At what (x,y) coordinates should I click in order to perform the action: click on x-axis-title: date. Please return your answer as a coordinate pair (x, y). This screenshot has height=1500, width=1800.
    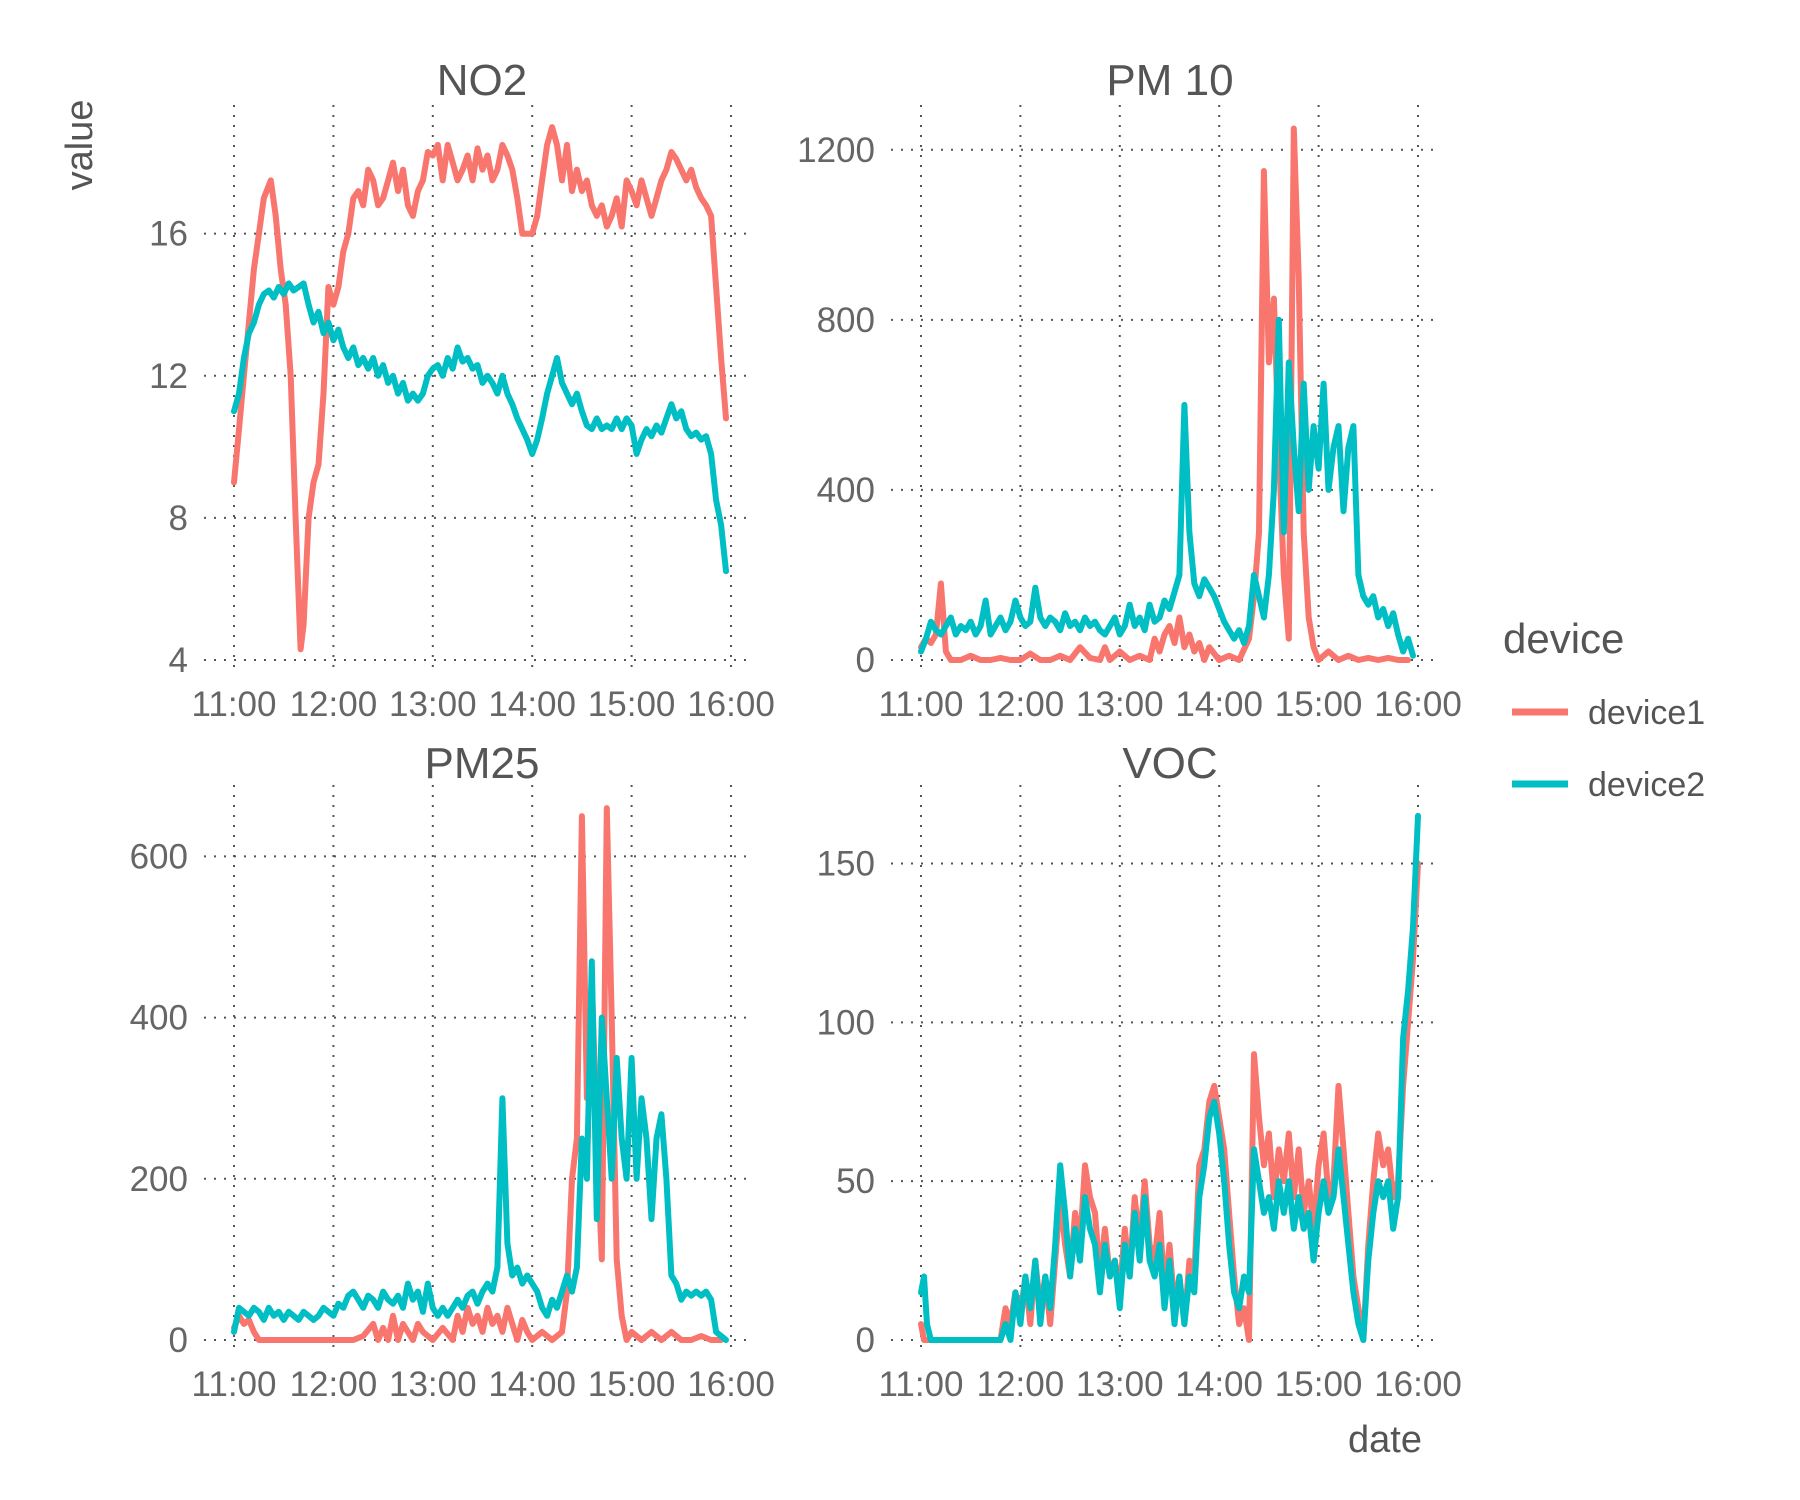
    Looking at the image, I should click on (1385, 1440).